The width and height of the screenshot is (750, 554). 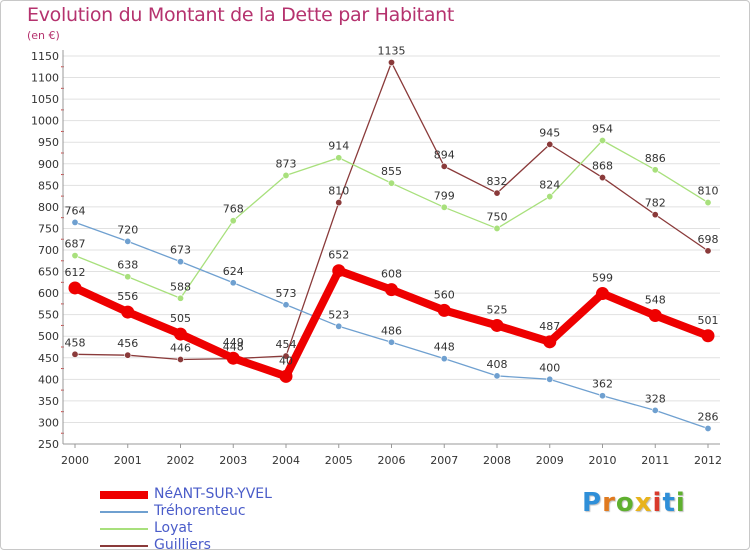 What do you see at coordinates (127, 229) in the screenshot?
I see `data-label-trehorenteuc: 720` at bounding box center [127, 229].